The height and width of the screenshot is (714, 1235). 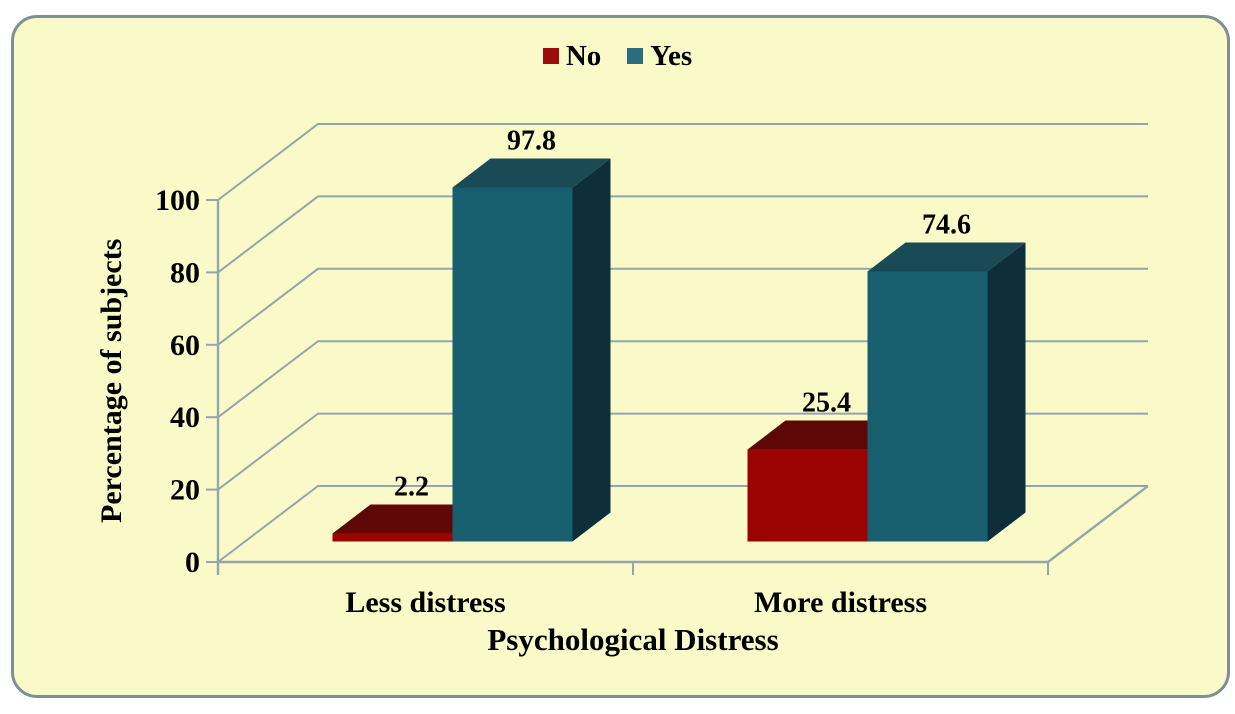 What do you see at coordinates (807, 495) in the screenshot?
I see `bar-front-no-more-distress` at bounding box center [807, 495].